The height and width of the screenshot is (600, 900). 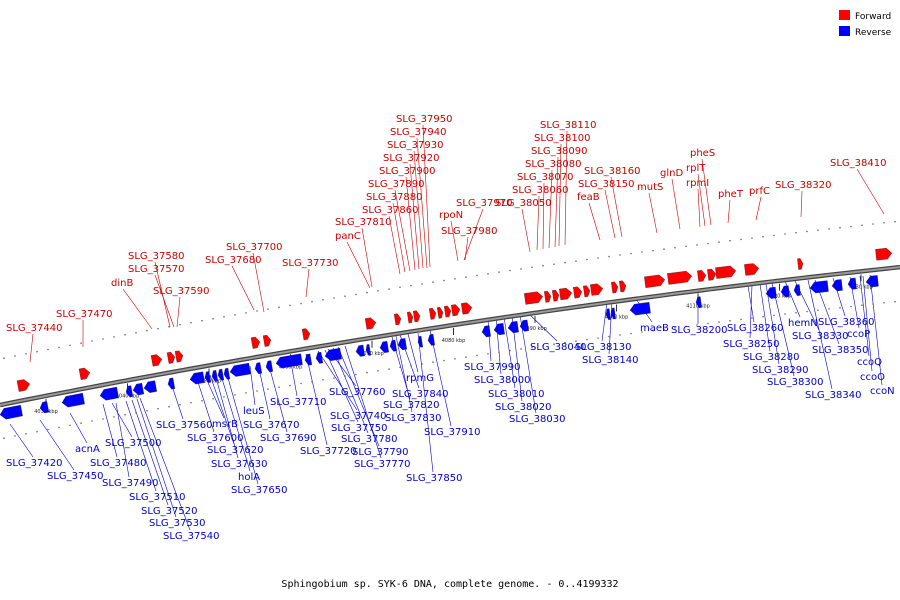 What do you see at coordinates (157, 497) in the screenshot?
I see `reverse-gene-label: SLG_37510` at bounding box center [157, 497].